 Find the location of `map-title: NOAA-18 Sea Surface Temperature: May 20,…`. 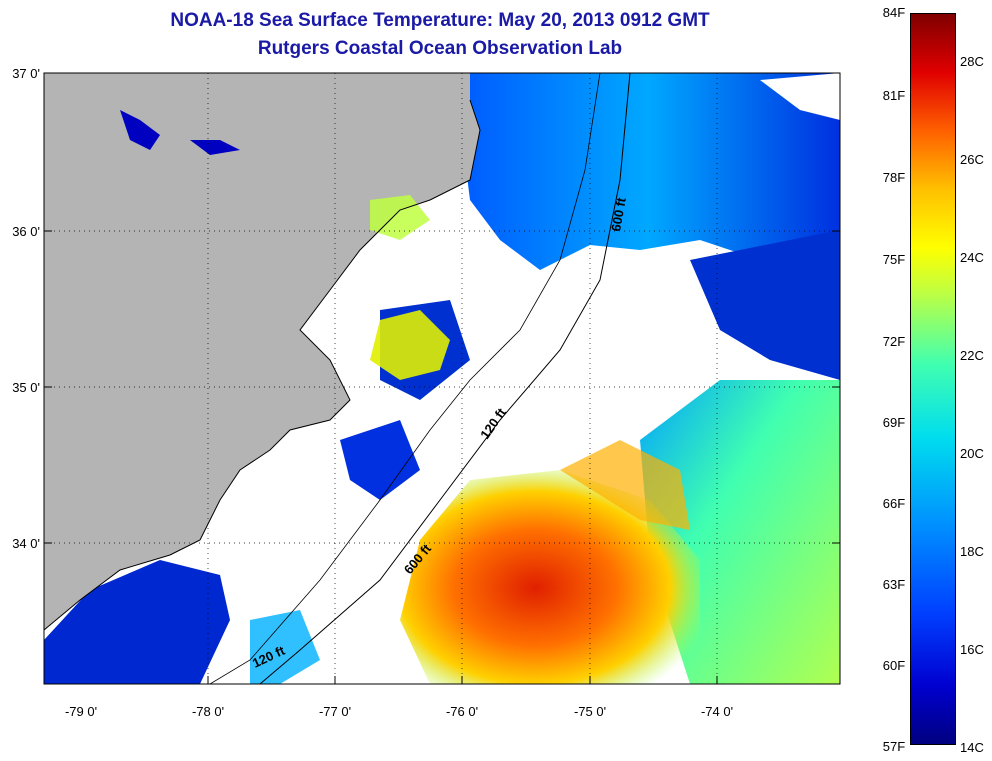

map-title: NOAA-18 Sea Surface Temperature: May 20,… is located at coordinates (440, 20).